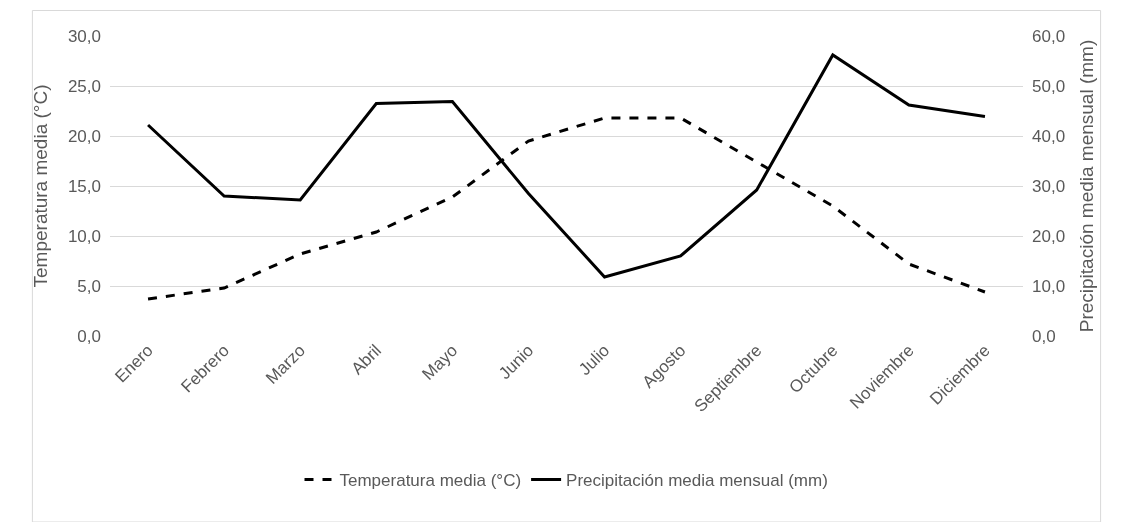 The image size is (1133, 522). What do you see at coordinates (430, 481) in the screenshot?
I see `legend-label: Temperatura media (°C)` at bounding box center [430, 481].